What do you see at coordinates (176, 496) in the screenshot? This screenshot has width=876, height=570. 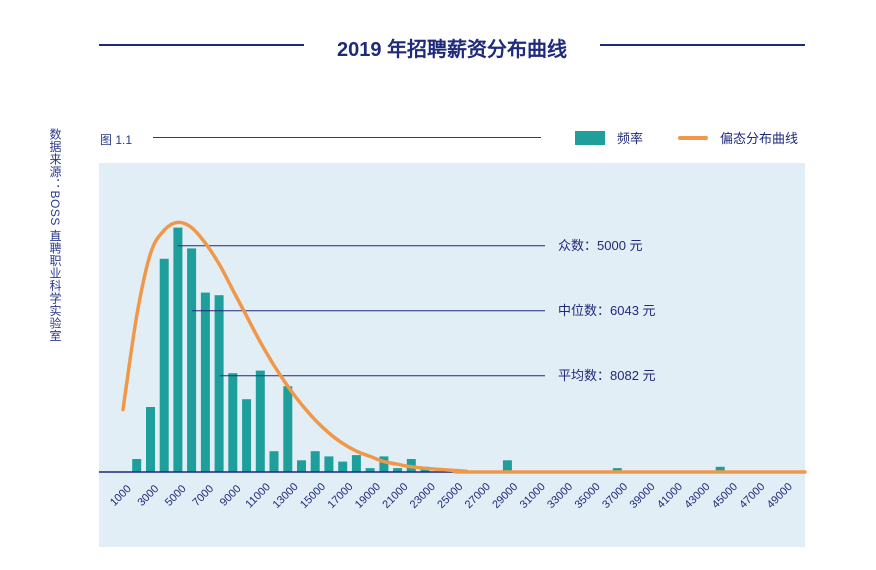 I see `x-tick-label-2: 5000` at bounding box center [176, 496].